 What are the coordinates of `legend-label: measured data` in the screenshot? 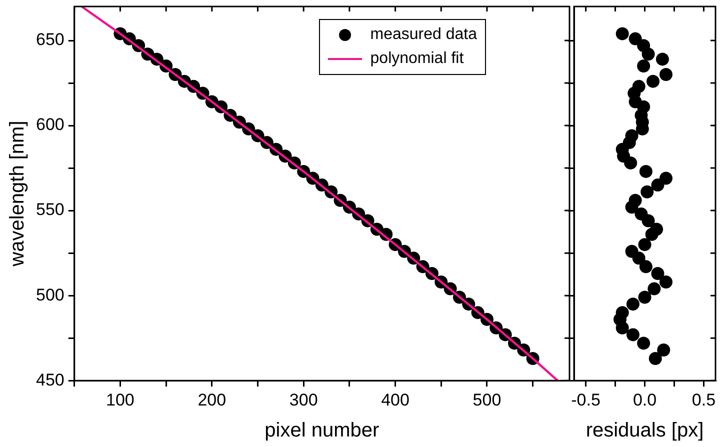 It's located at (423, 35).